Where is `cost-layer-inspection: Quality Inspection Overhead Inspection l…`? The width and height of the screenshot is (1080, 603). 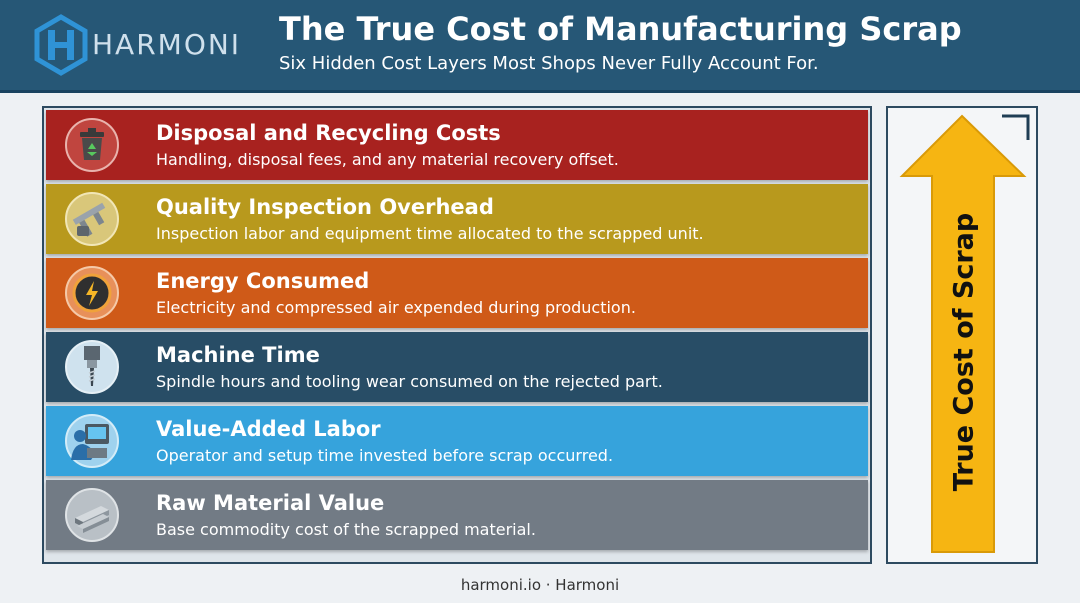
cost-layer-inspection: Quality Inspection Overhead Inspection l… is located at coordinates (457, 219).